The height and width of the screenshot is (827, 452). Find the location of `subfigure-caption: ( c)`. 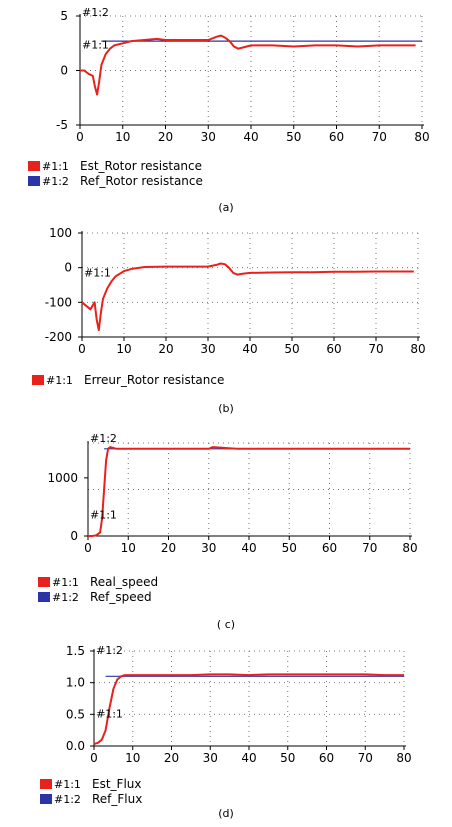

subfigure-caption: ( c) is located at coordinates (226, 624).